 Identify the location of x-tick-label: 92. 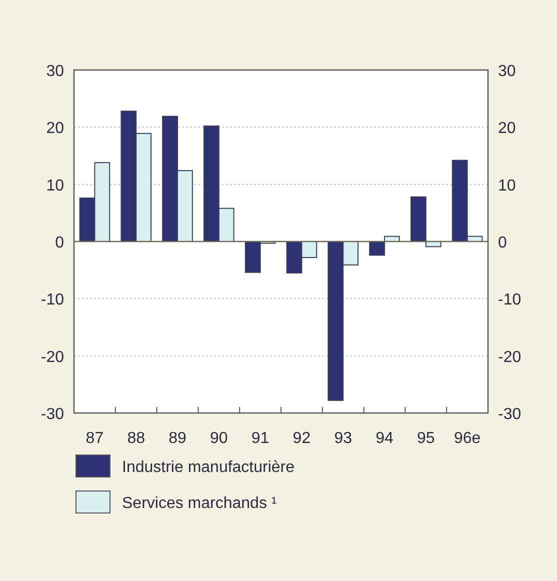
(301, 438).